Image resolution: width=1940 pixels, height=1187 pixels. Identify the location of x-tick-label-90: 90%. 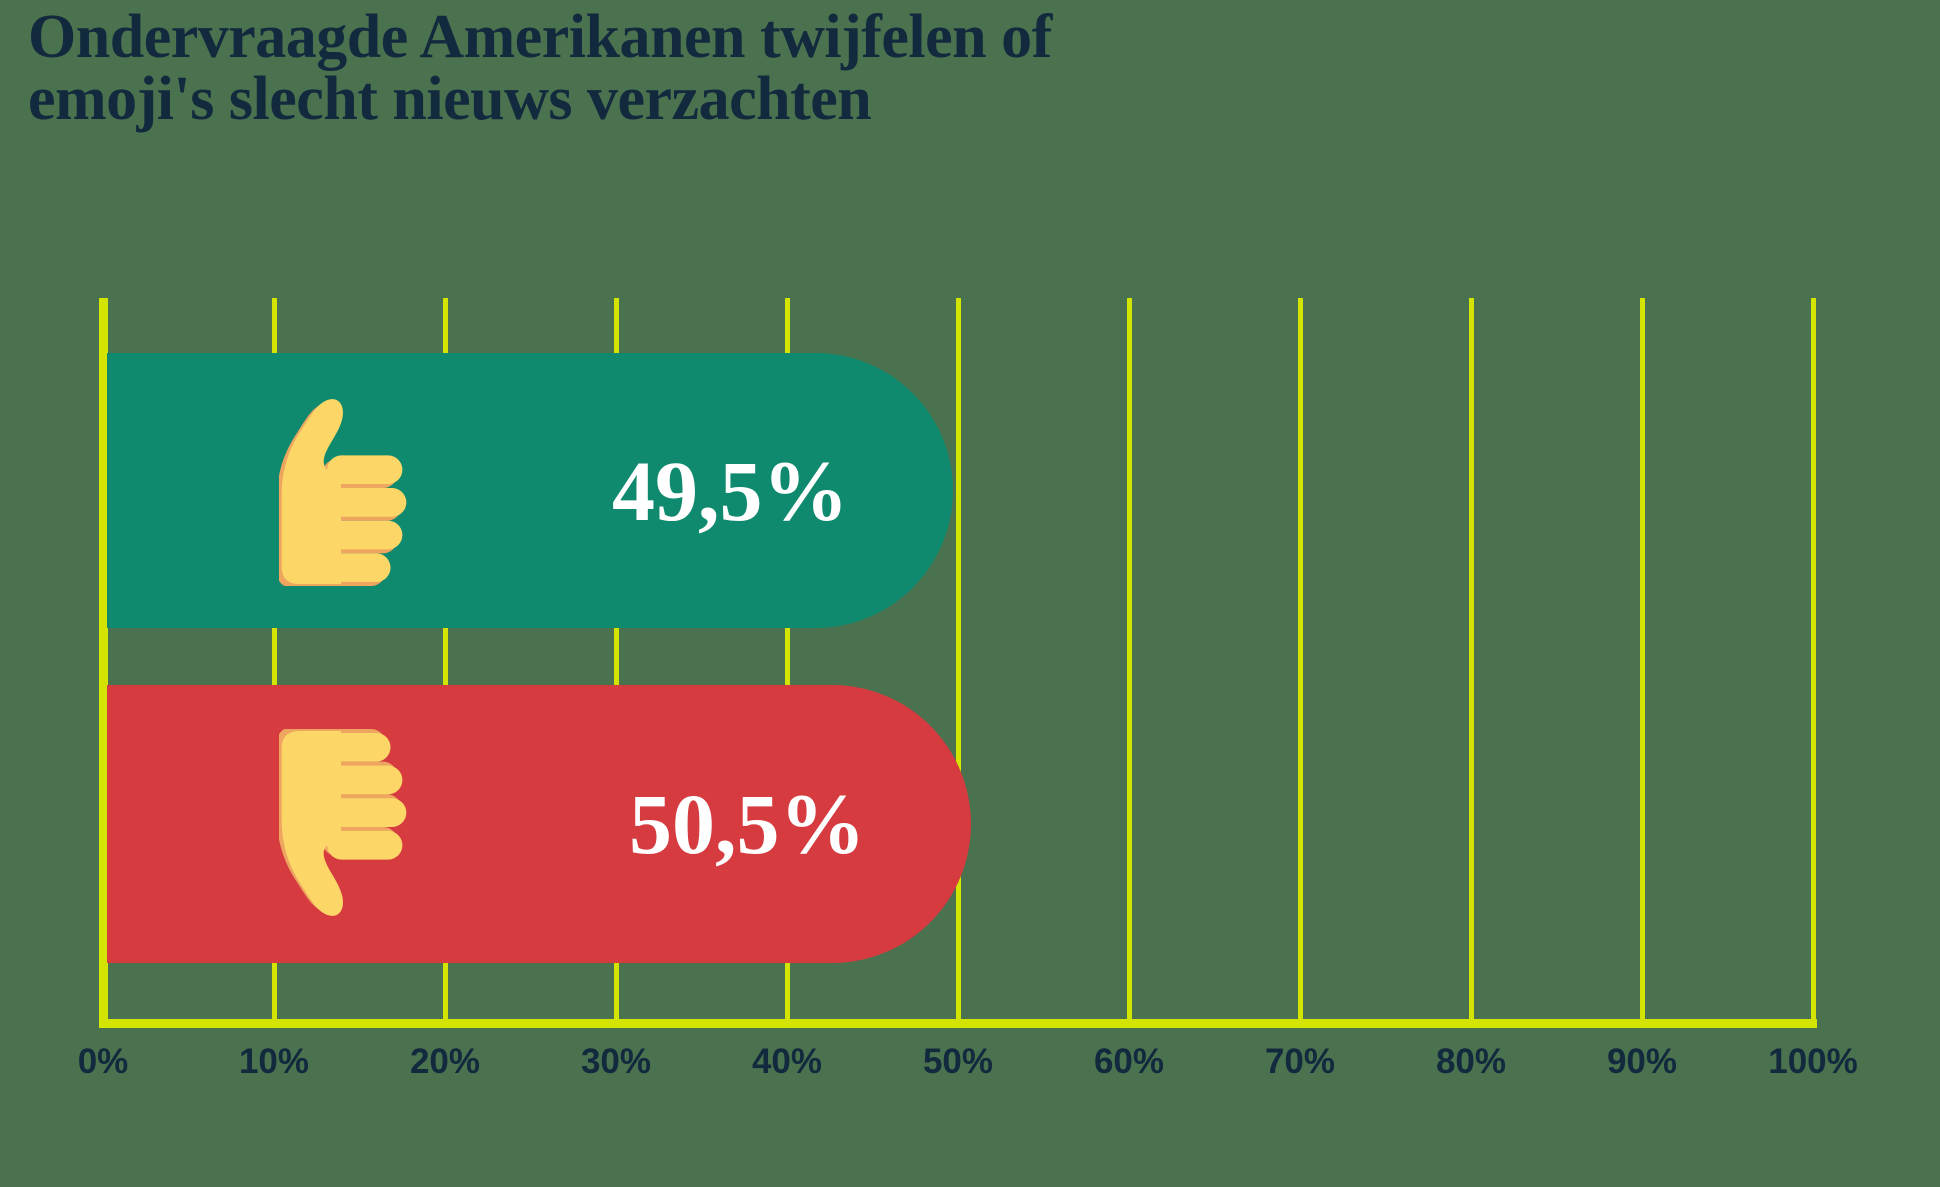
(1642, 1061).